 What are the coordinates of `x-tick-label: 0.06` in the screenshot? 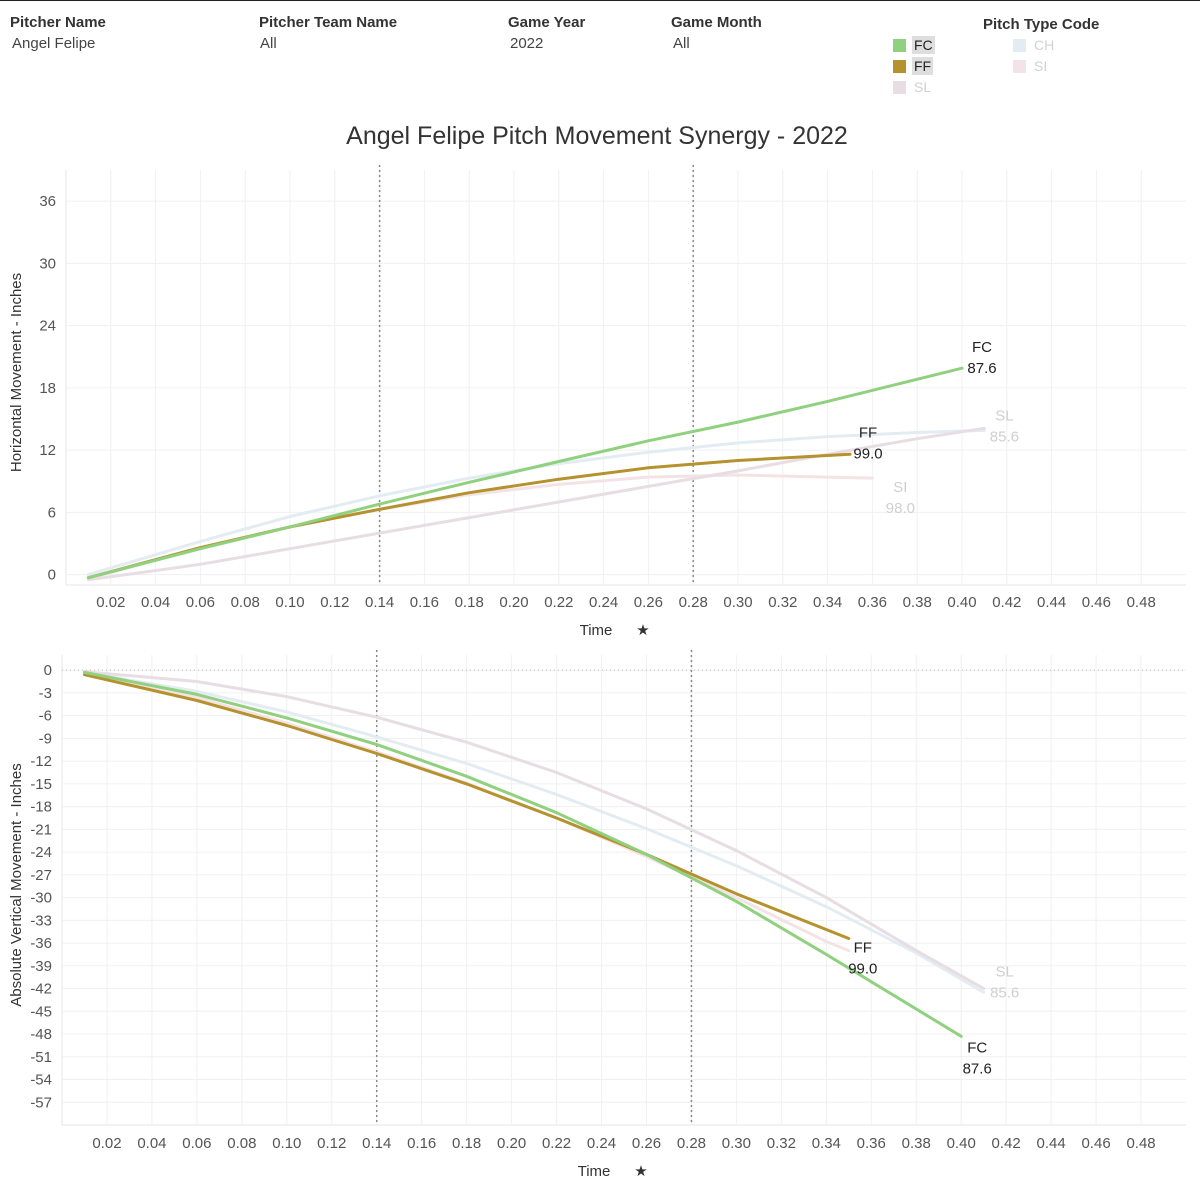 It's located at (196, 1143).